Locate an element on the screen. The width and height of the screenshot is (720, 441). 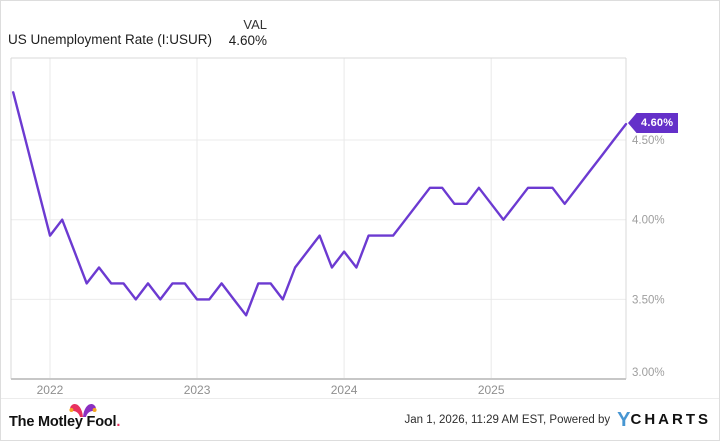
hat-right-bell is located at coordinates (94, 410).